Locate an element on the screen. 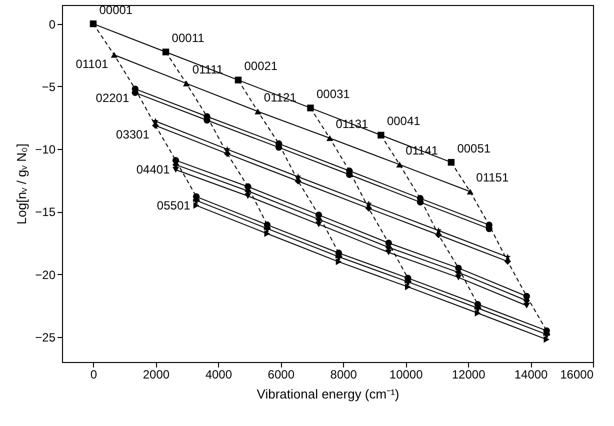 The width and height of the screenshot is (614, 426). annotation: 01101 is located at coordinates (92, 63).